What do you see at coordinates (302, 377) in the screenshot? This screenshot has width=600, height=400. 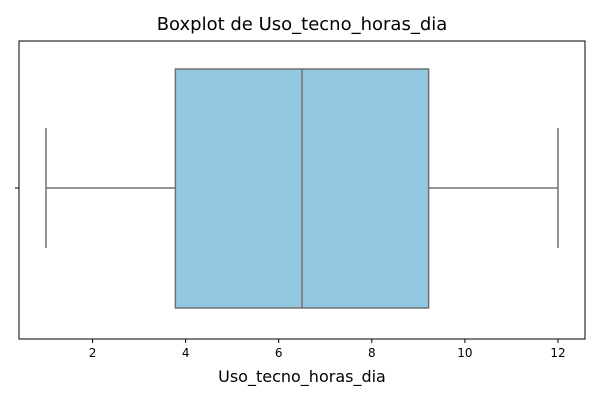 I see `x-axis-label: Uso_tecno_horas_dia` at bounding box center [302, 377].